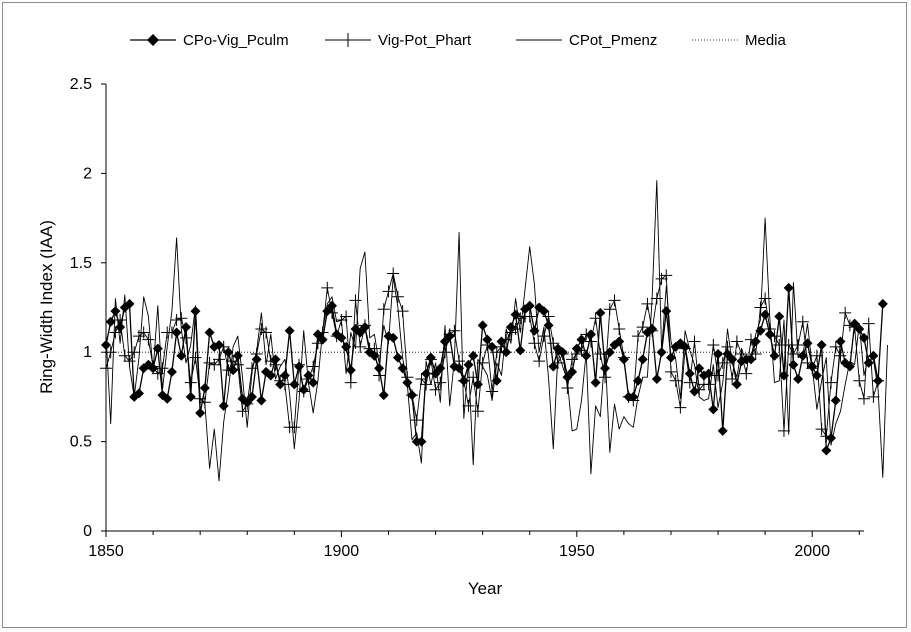  I want to click on legend-label: Media, so click(766, 40).